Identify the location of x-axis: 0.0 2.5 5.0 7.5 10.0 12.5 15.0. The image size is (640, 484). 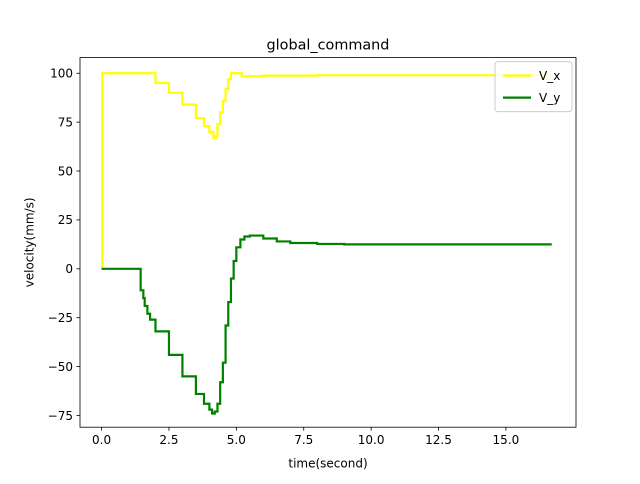
(305, 437).